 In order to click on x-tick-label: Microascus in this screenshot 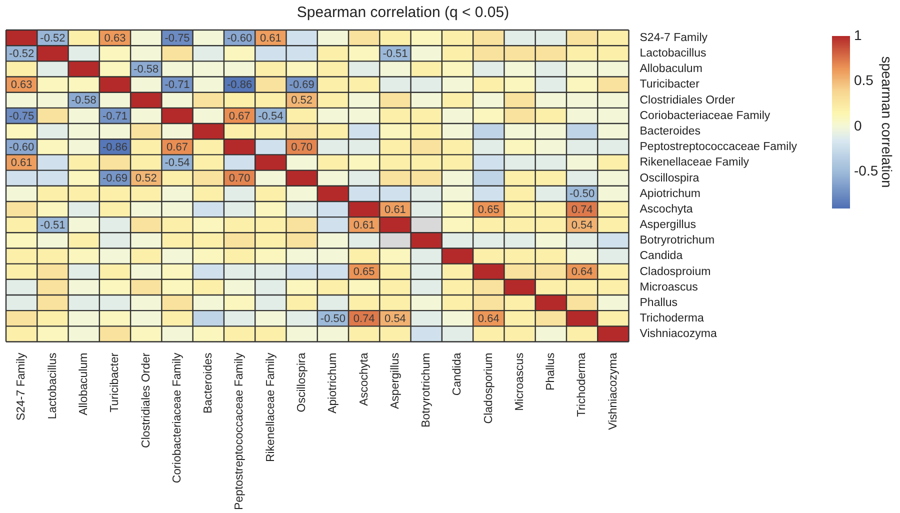, I will do `click(520, 381)`.